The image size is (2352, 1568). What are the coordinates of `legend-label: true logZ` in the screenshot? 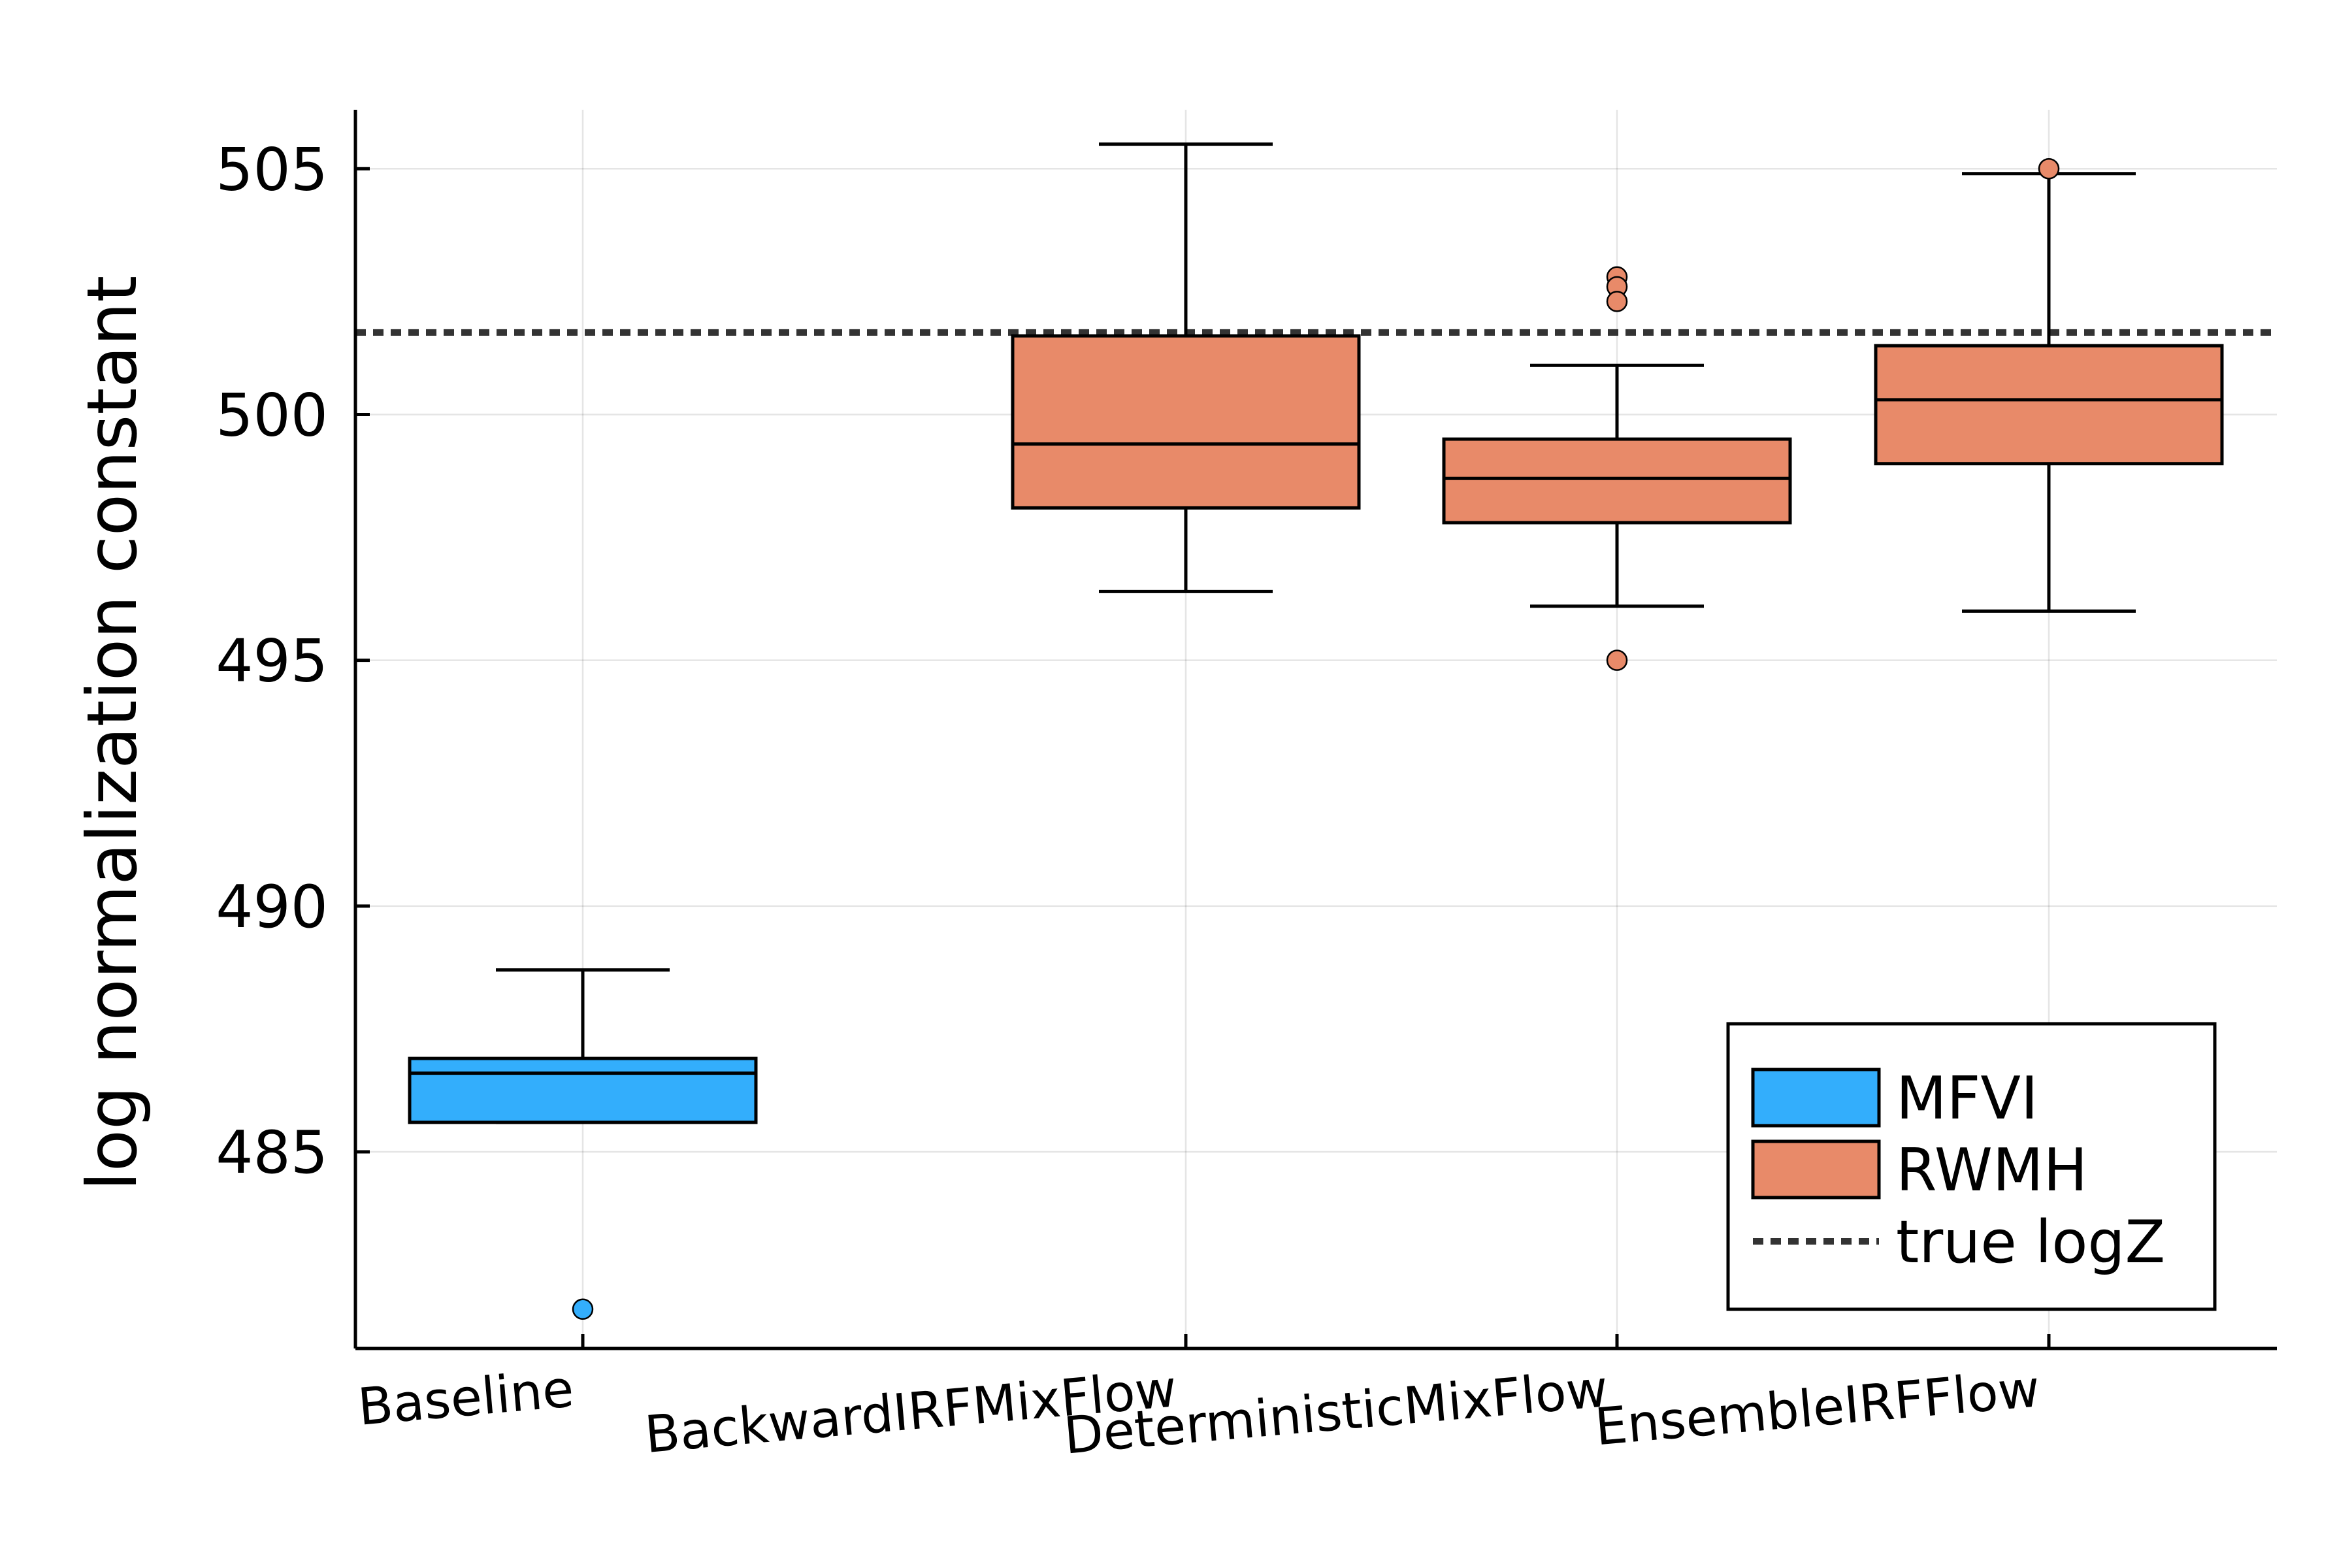 It's located at (2030, 1242).